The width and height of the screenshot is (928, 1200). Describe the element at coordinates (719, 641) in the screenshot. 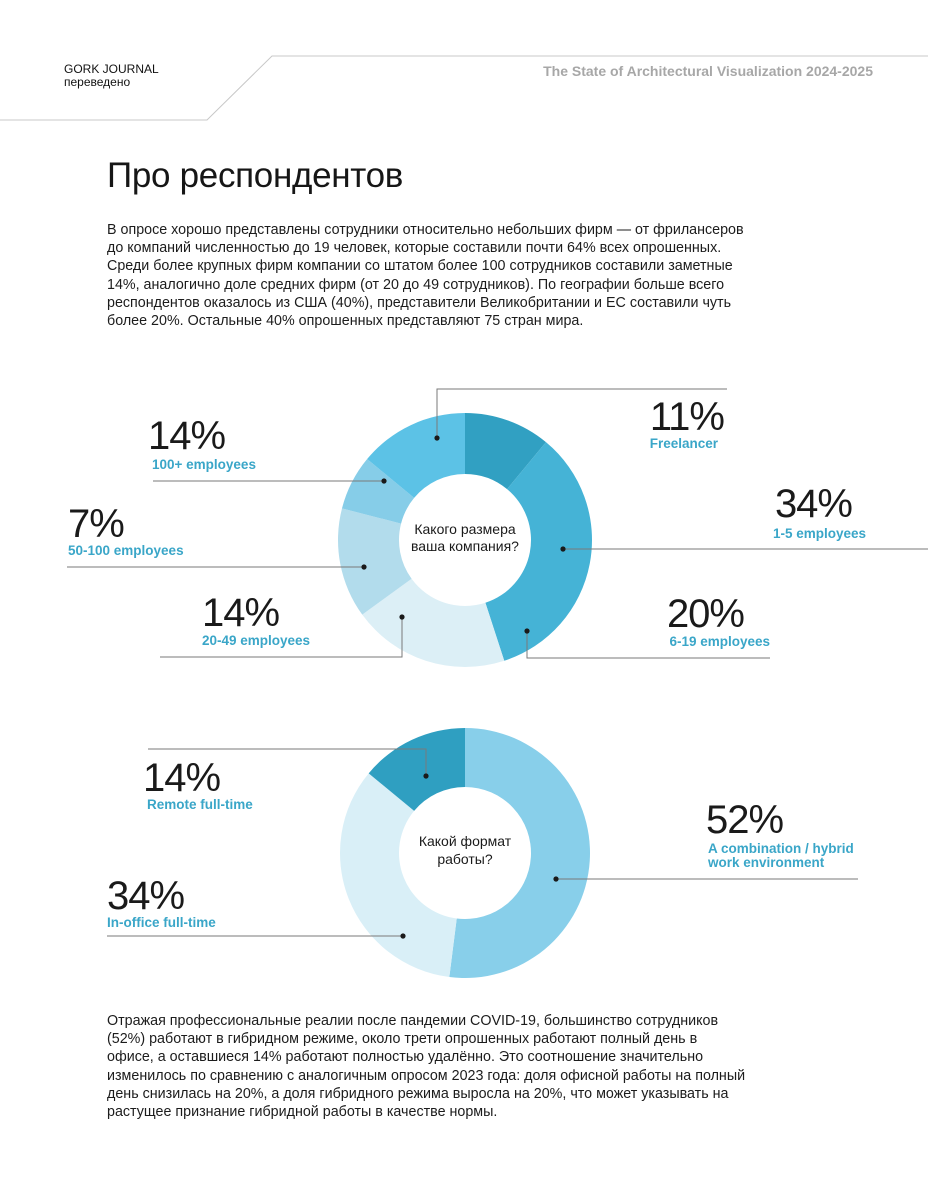

I see `slice-category-label: 6-19 employees` at that location.